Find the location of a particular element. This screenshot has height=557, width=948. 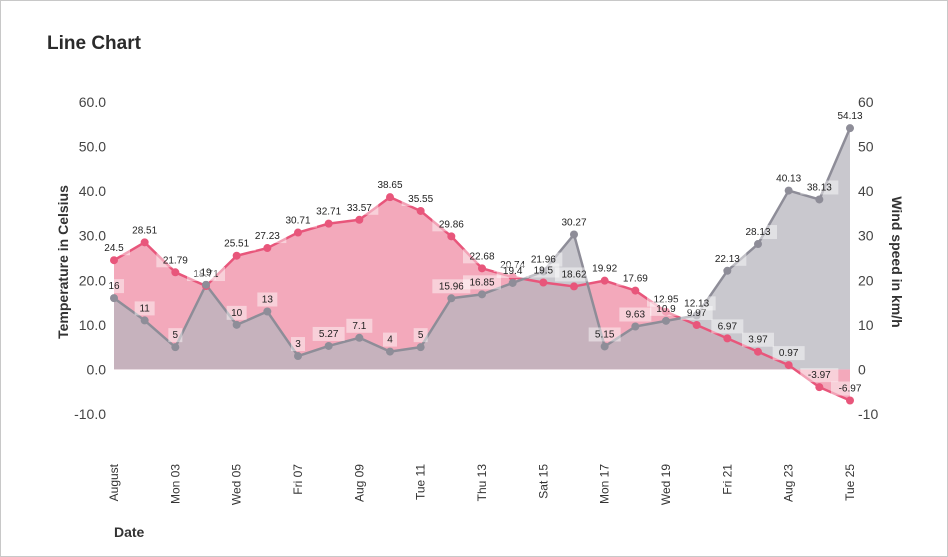

x-axis-tick-label: Thu 13 is located at coordinates (482, 483).